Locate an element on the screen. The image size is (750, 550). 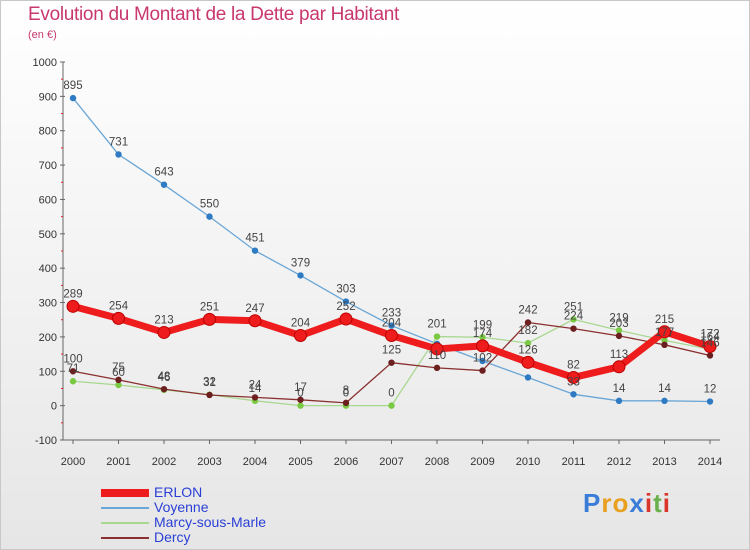
data-label: 17 is located at coordinates (300, 388).